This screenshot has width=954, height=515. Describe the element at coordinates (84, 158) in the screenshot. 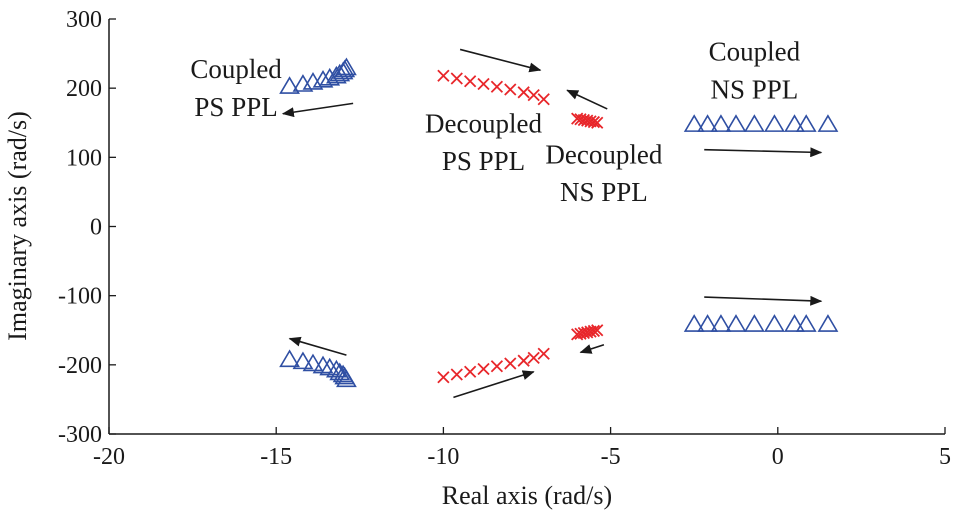

I see `y-tick-label: 100` at that location.